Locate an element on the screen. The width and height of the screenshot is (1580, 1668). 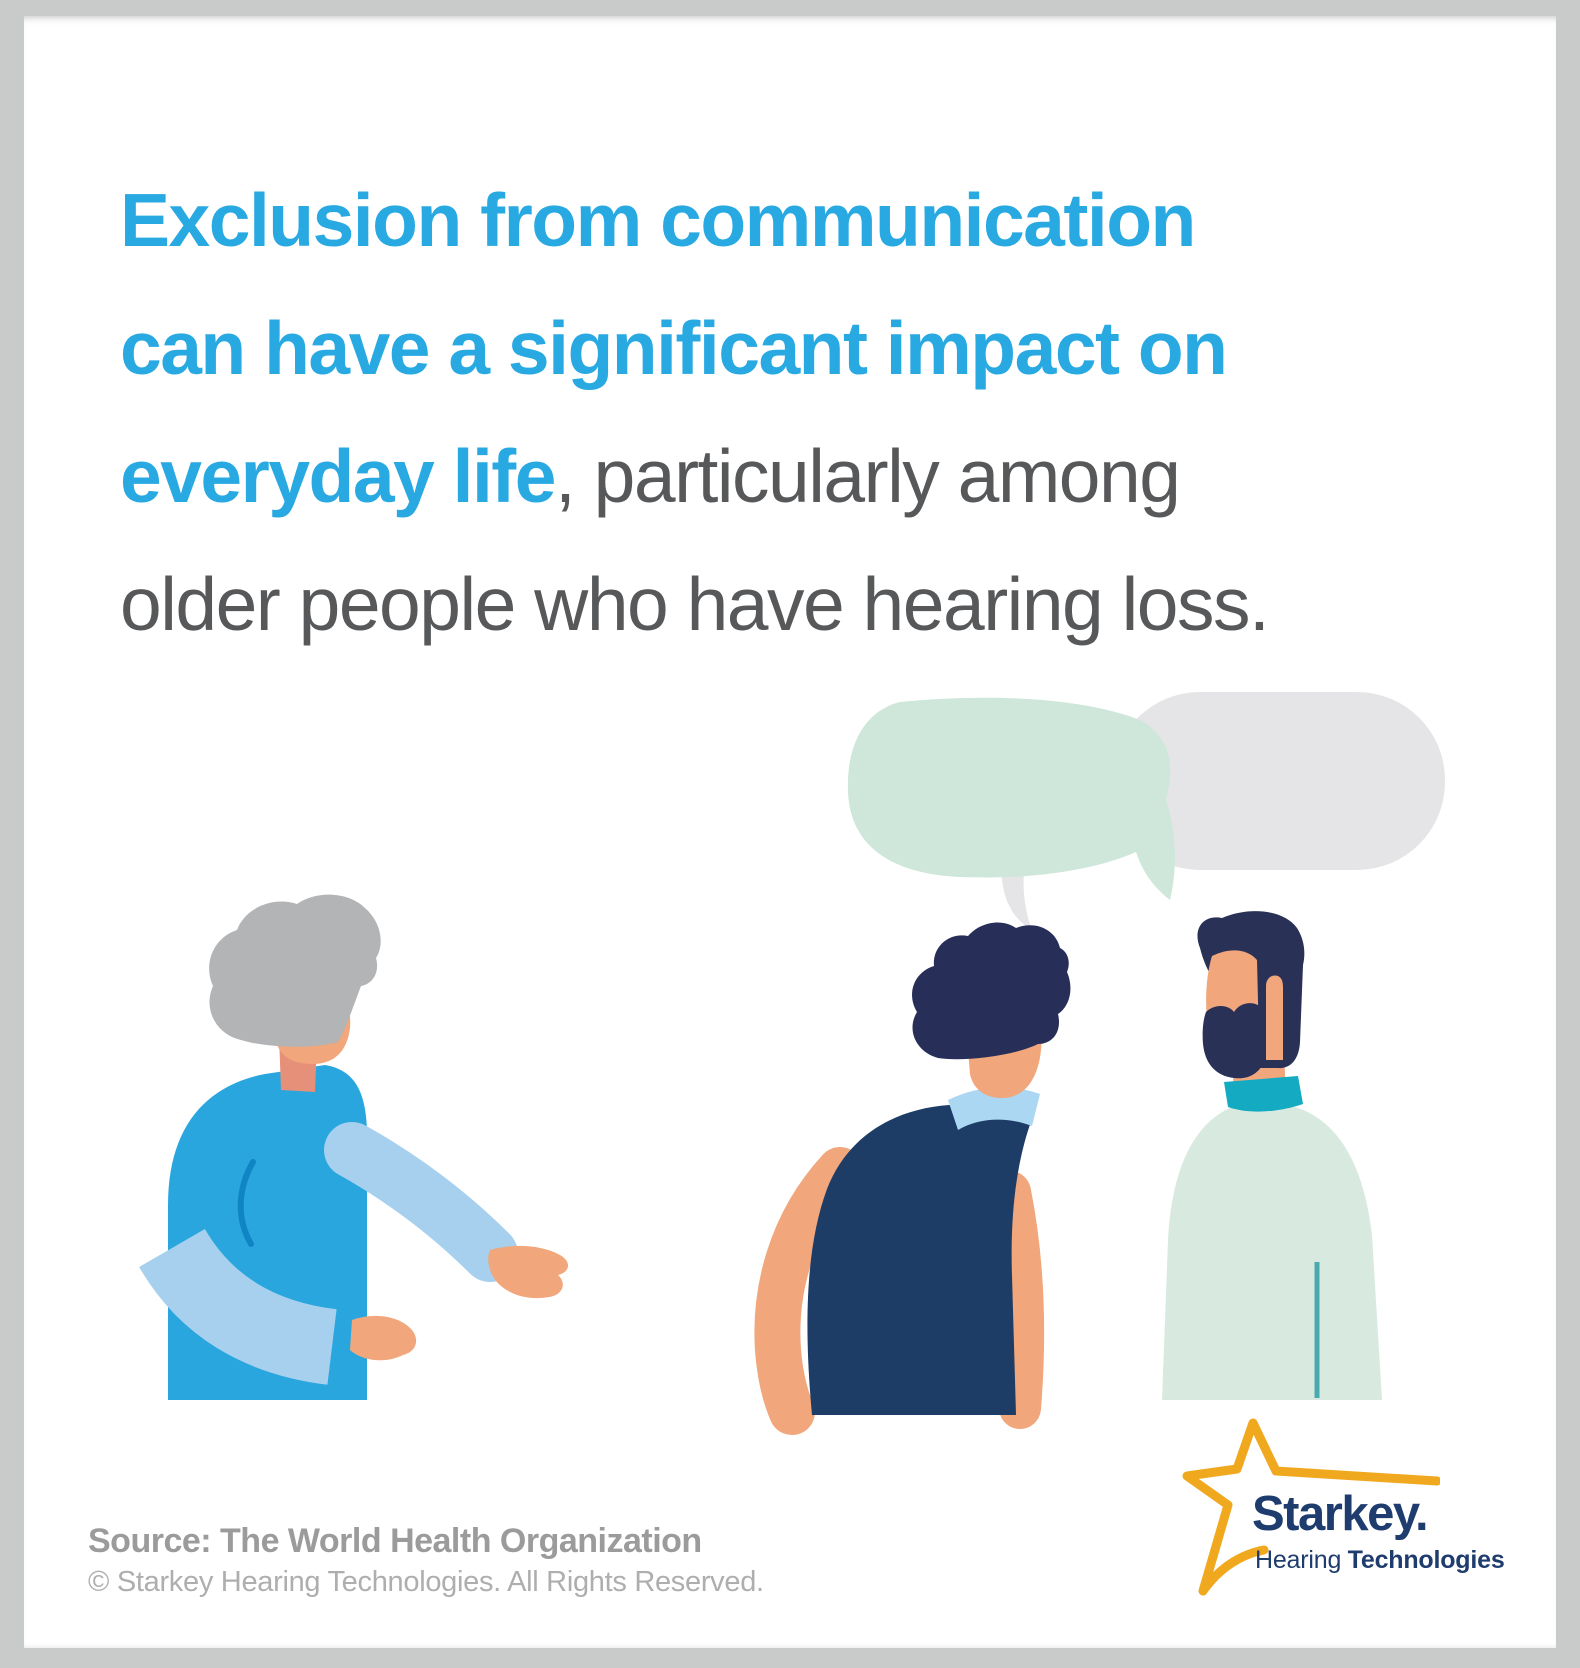
headline-line-3: everyday life, particularly among is located at coordinates (785, 476).